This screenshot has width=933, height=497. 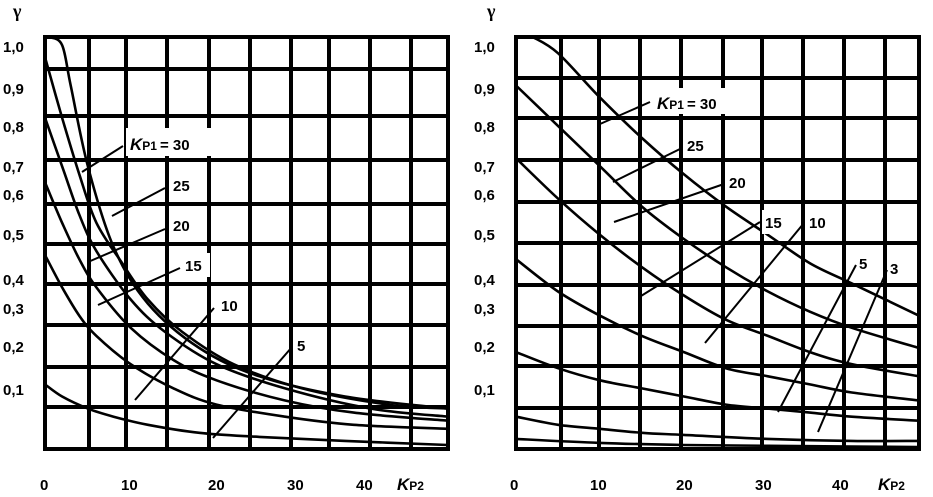 I want to click on right-y-tick-label: 0,4, so click(x=485, y=280).